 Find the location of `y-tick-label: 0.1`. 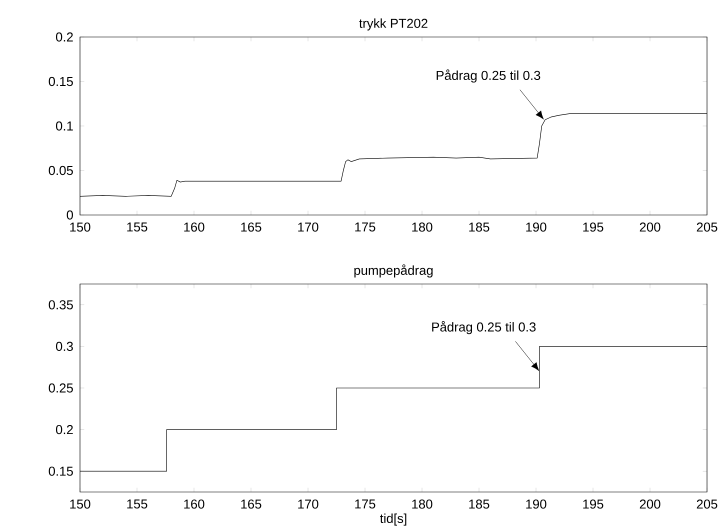

y-tick-label: 0.1 is located at coordinates (64, 126).